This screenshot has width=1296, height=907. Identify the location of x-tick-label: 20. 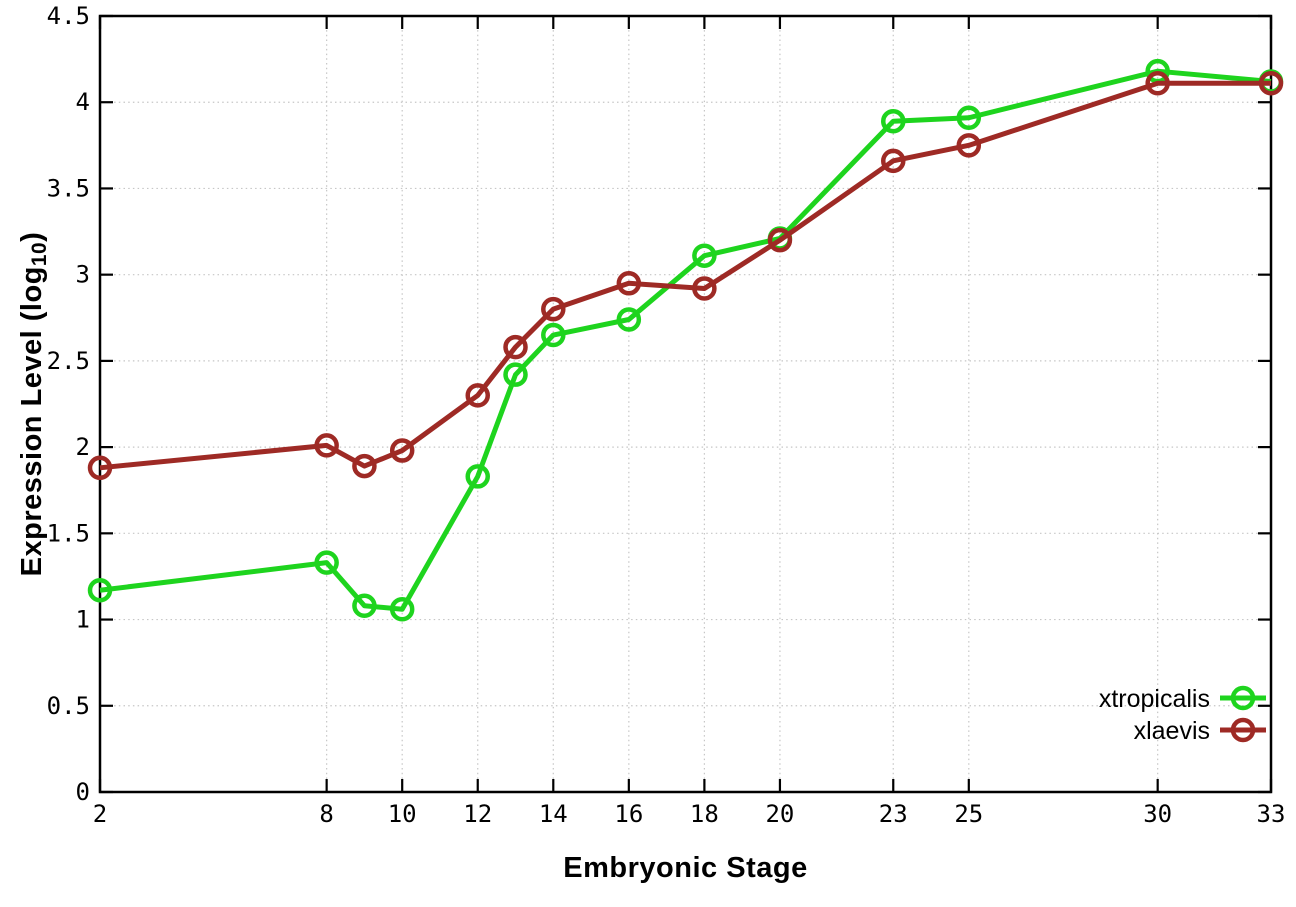
(779, 814).